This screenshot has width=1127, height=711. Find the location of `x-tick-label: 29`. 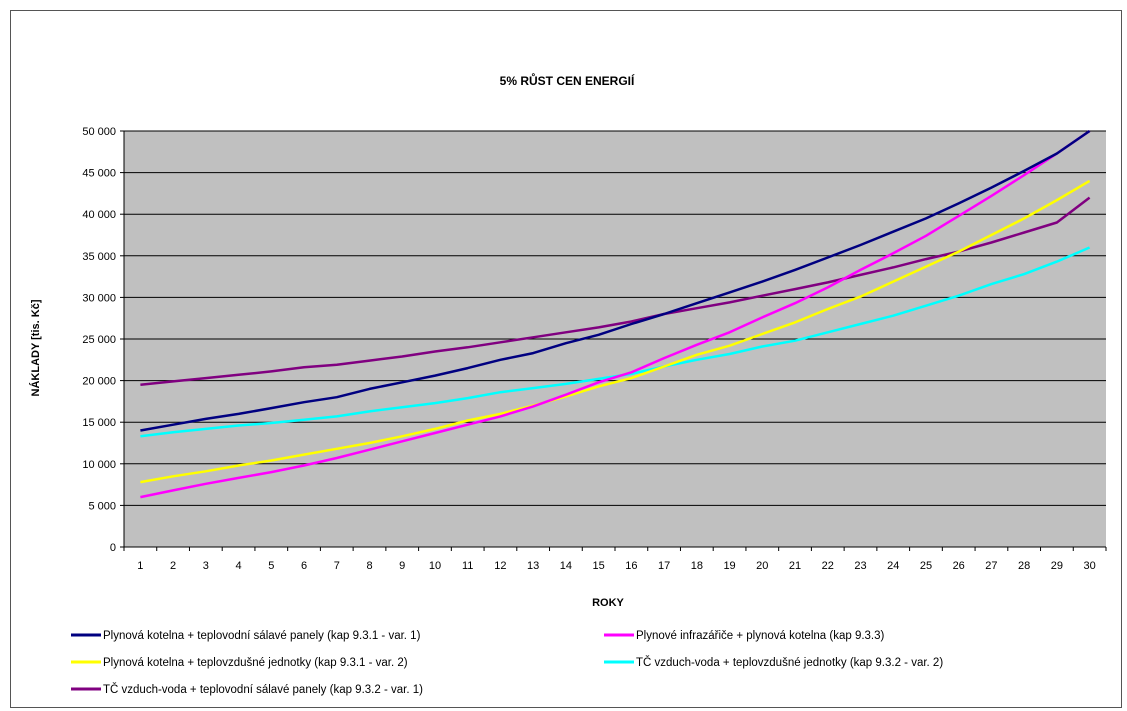

x-tick-label: 29 is located at coordinates (1057, 566).